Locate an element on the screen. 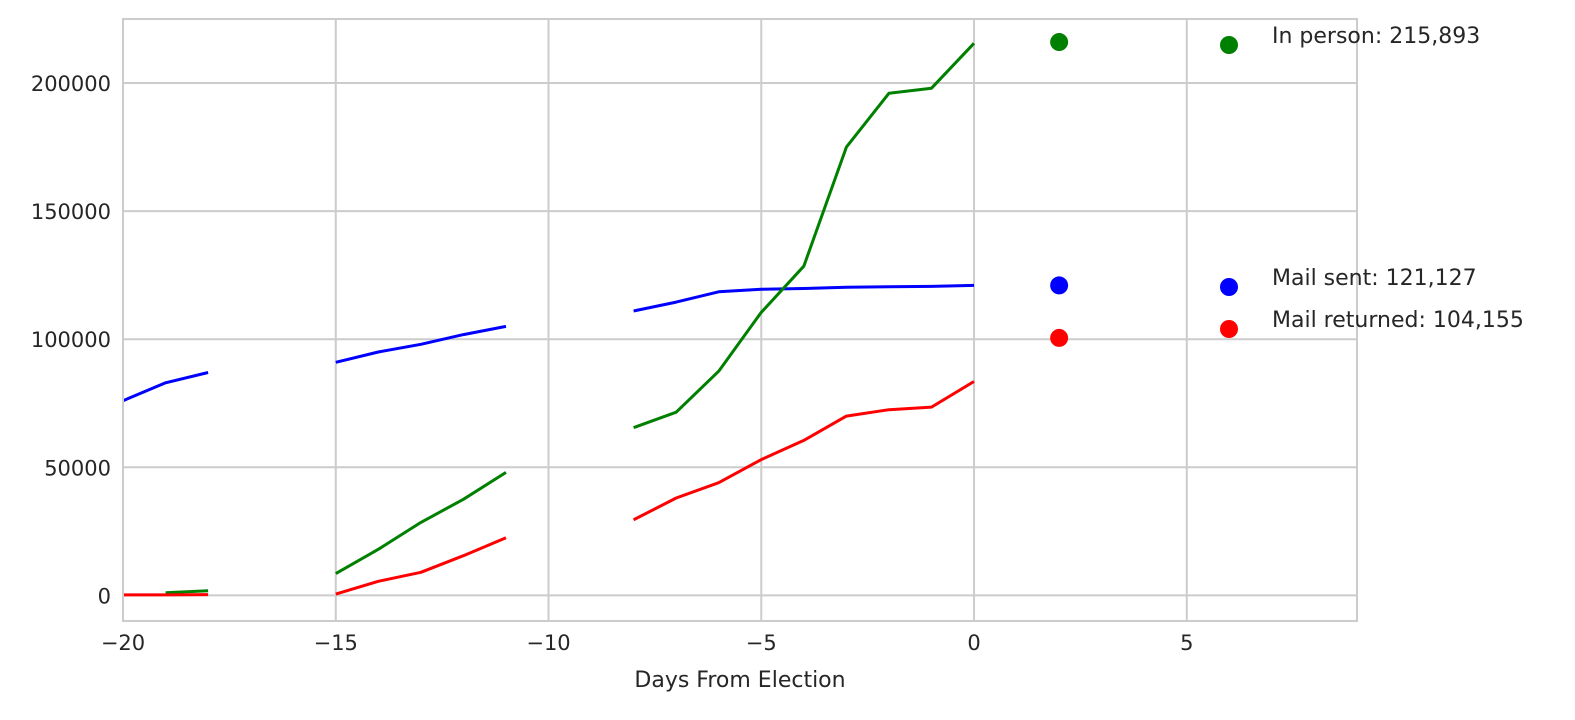  x-tick-label: 0 is located at coordinates (973, 643).